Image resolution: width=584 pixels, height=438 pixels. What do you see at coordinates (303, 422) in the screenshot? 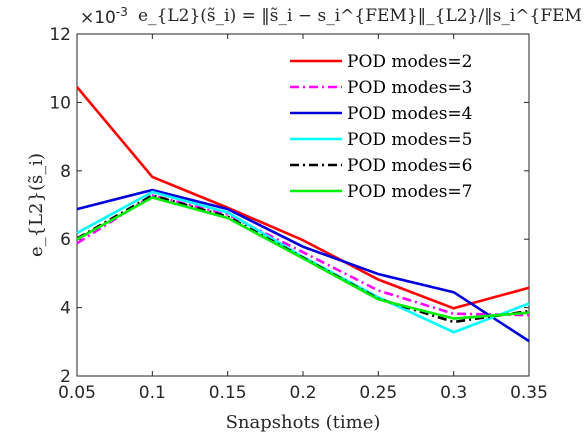
I see `x-axis-label: Snapshots (time)` at bounding box center [303, 422].